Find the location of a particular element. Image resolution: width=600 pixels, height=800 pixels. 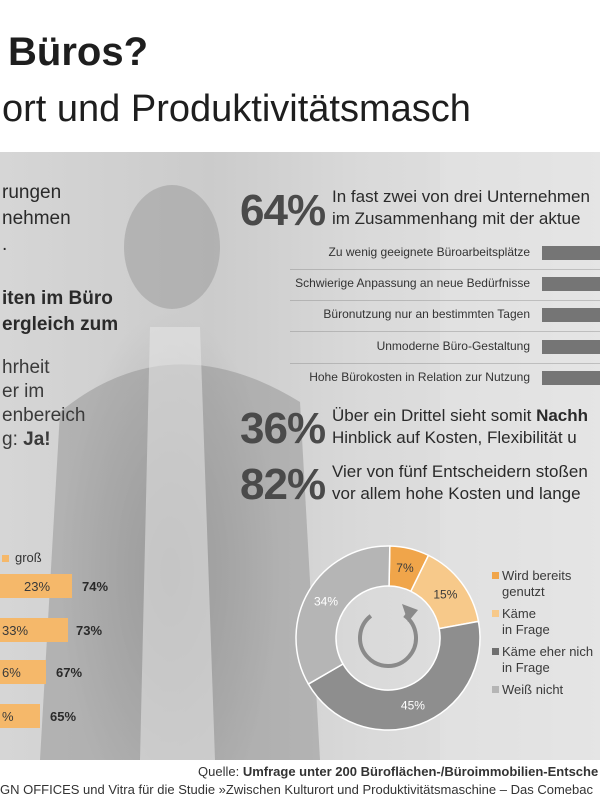

left-line-1: rungen is located at coordinates (32, 192).